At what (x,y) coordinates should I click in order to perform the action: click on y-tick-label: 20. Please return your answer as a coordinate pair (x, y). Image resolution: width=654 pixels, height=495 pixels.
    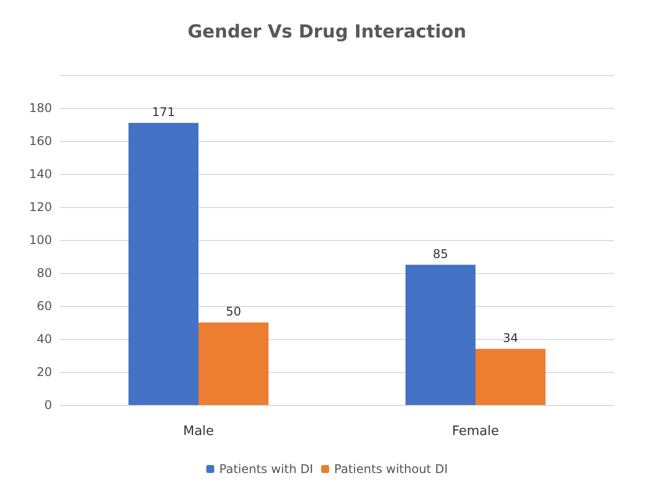
    Looking at the image, I should click on (44, 372).